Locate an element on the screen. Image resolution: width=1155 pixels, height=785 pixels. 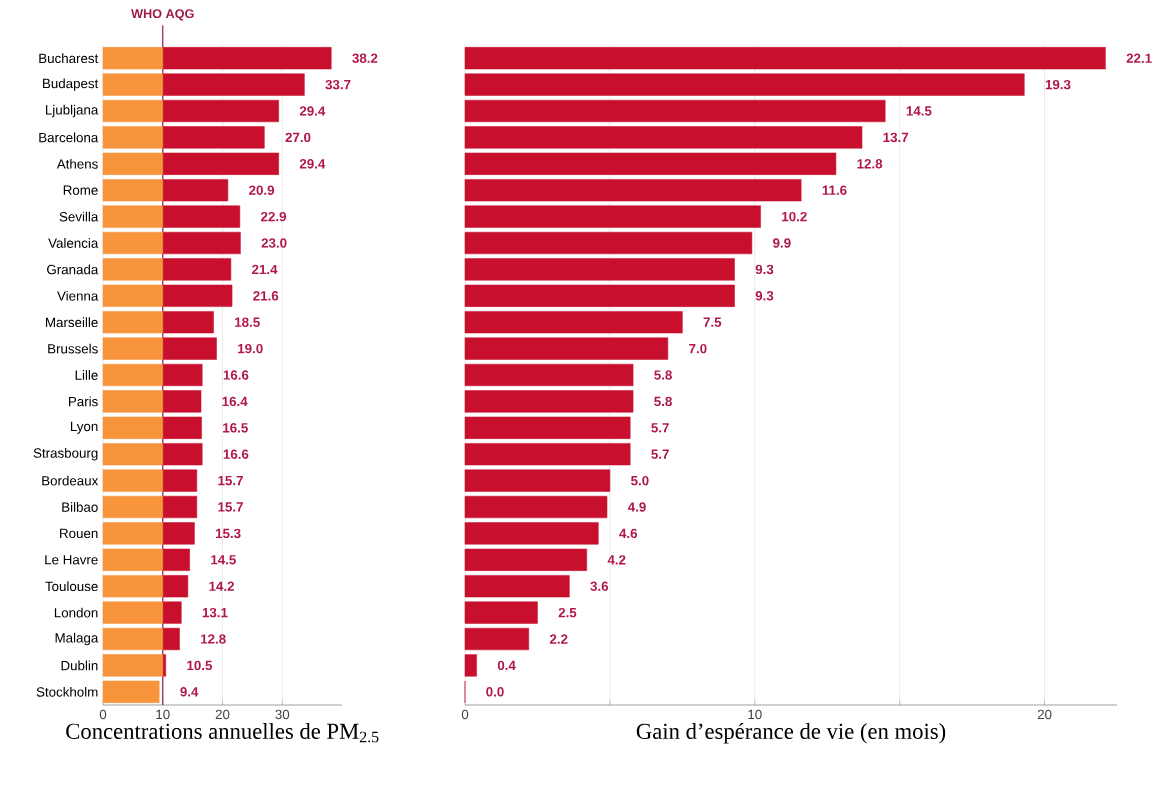
data-label: 7.5 is located at coordinates (712, 322).